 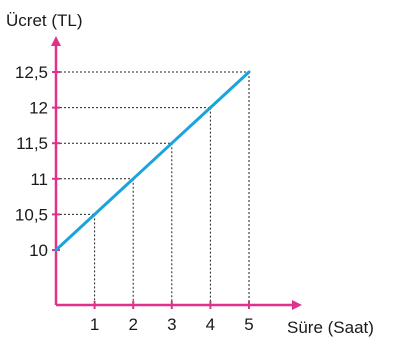 I want to click on x-tick-label: 4, so click(x=210, y=324).